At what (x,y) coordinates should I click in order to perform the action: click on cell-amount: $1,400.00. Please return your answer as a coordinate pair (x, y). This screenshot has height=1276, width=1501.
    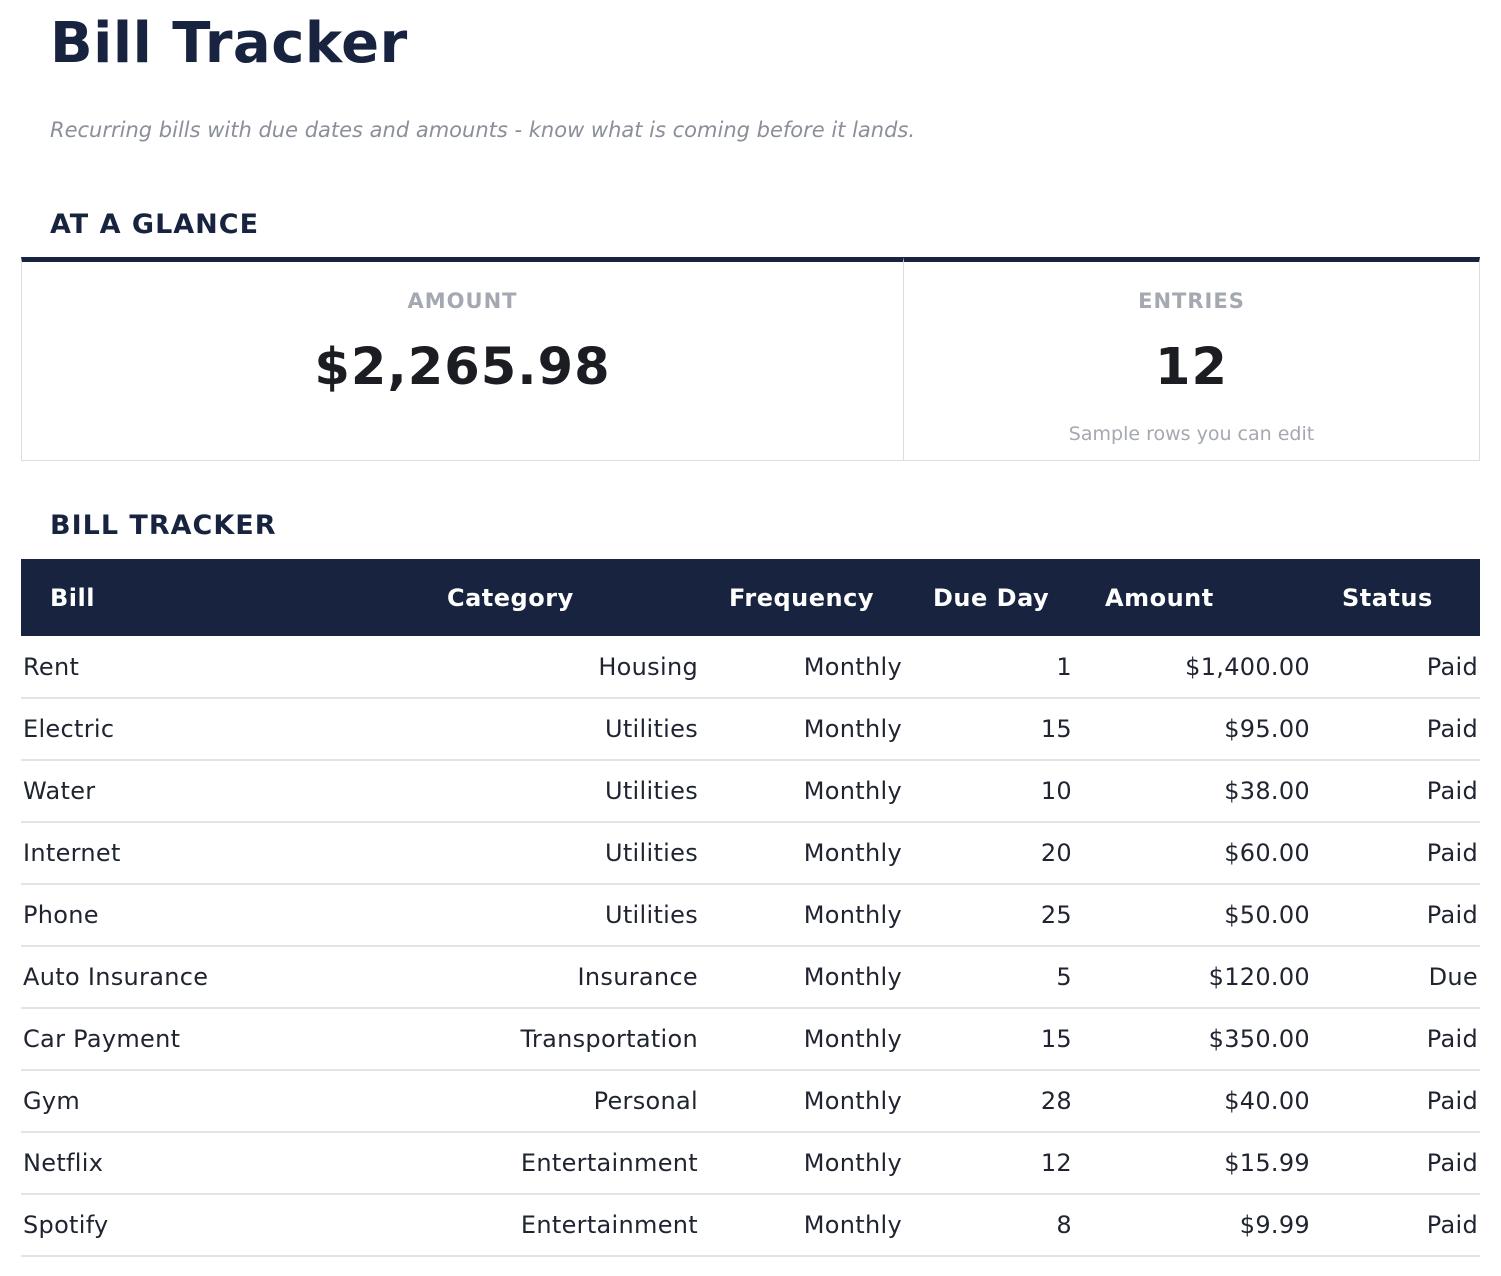
    Looking at the image, I should click on (1193, 667).